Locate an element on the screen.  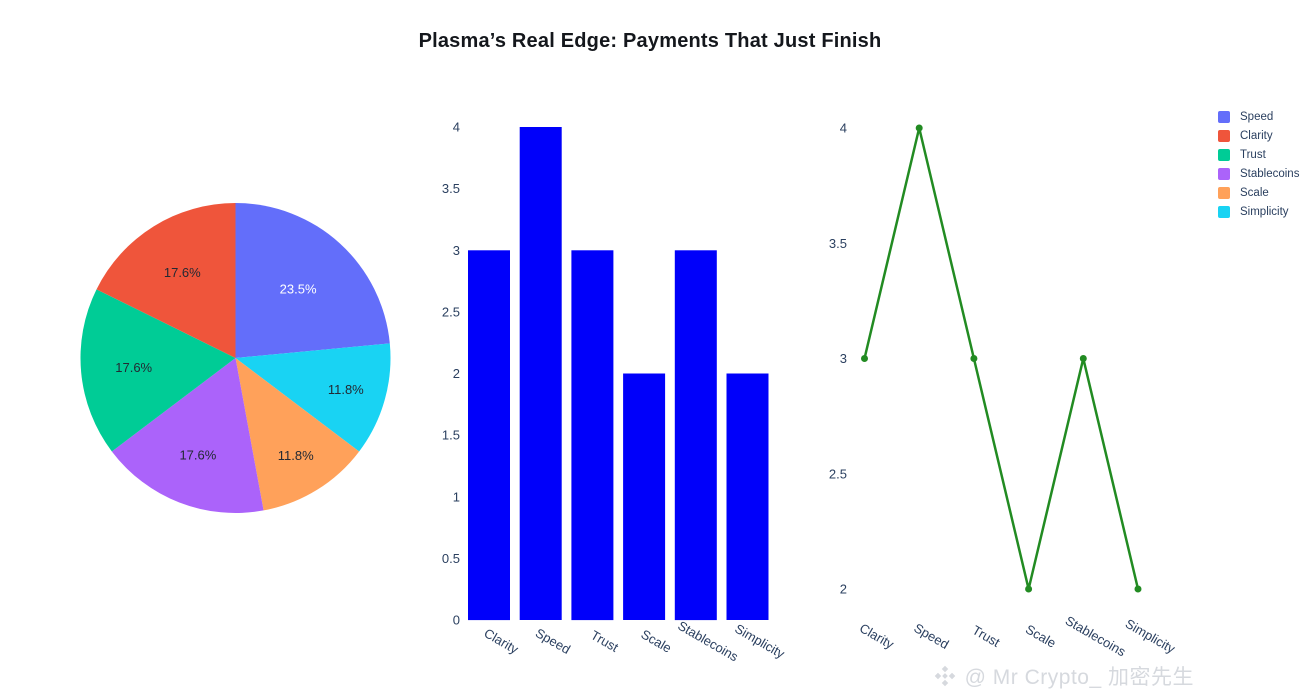
legend-item-label: Stablecoins is located at coordinates (1270, 173).